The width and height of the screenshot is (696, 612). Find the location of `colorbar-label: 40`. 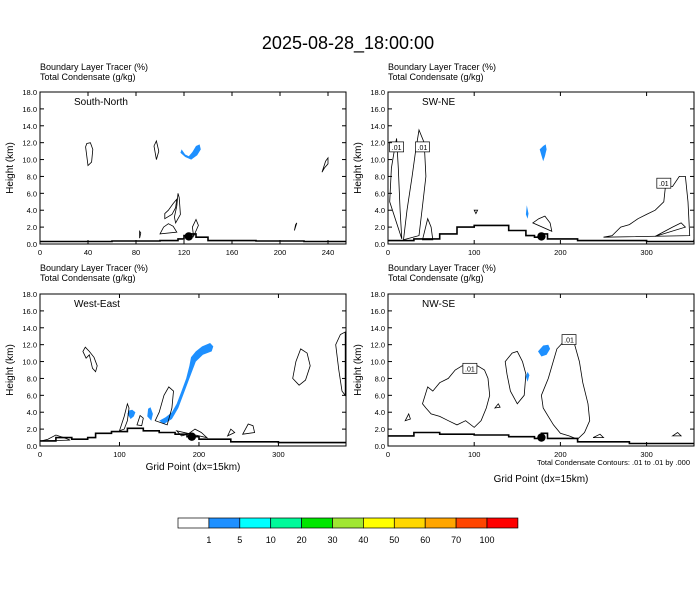

colorbar-label: 40 is located at coordinates (363, 540).